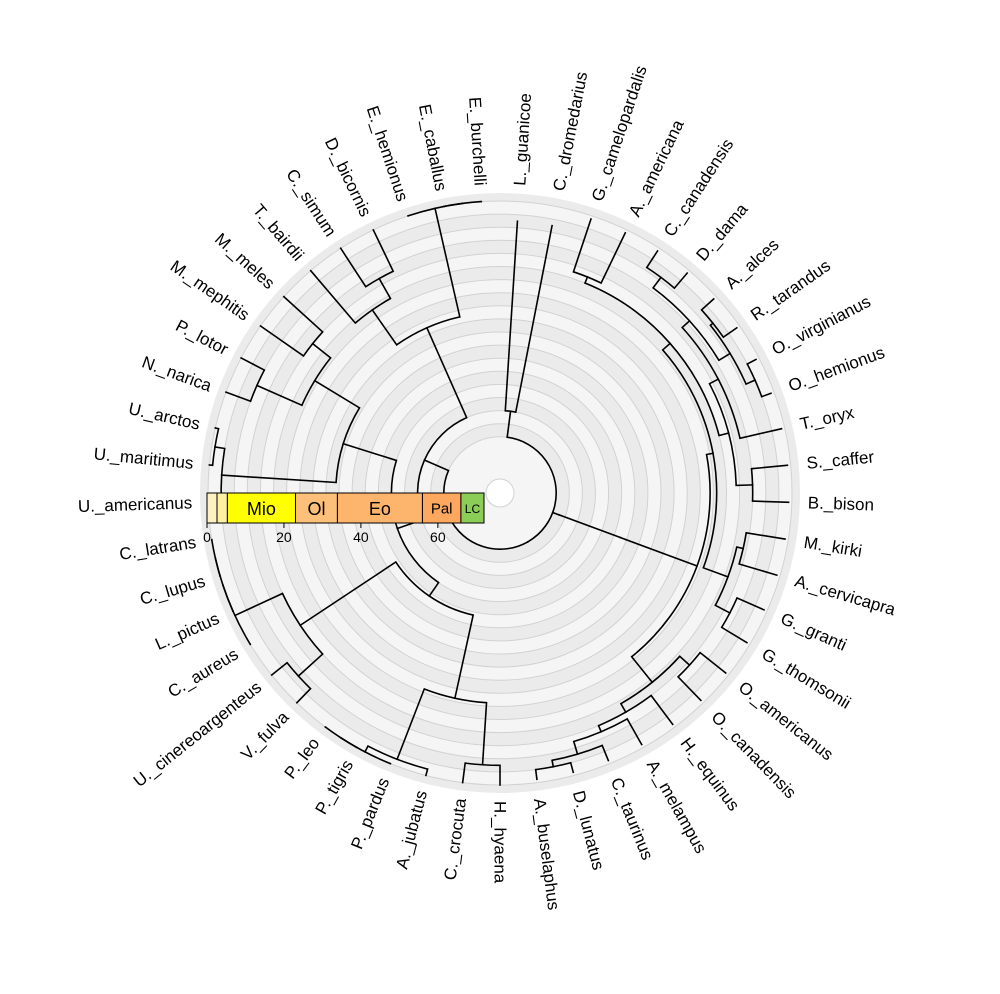 This screenshot has height=994, width=1000. Describe the element at coordinates (278, 232) in the screenshot. I see `tip-label: T._bairdii` at that location.